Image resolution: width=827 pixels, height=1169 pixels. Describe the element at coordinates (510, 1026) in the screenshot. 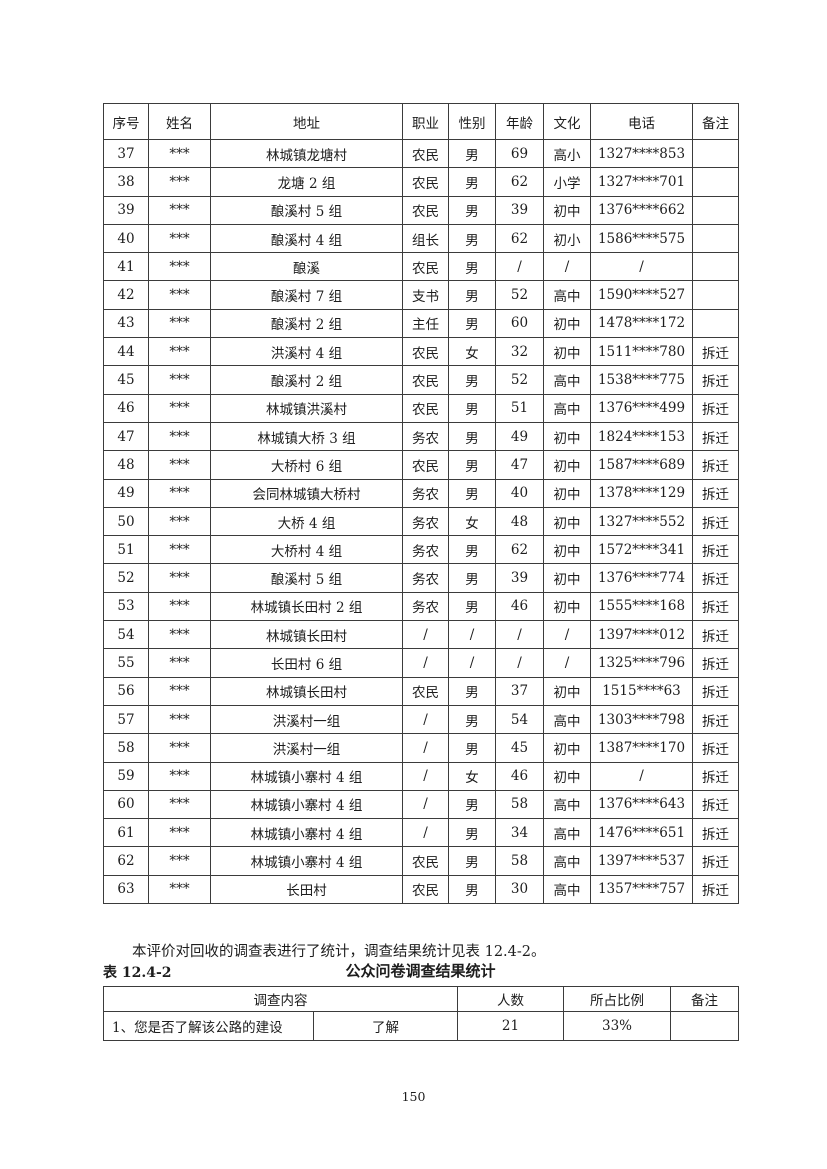

I see `results-table-cell: 21` at that location.